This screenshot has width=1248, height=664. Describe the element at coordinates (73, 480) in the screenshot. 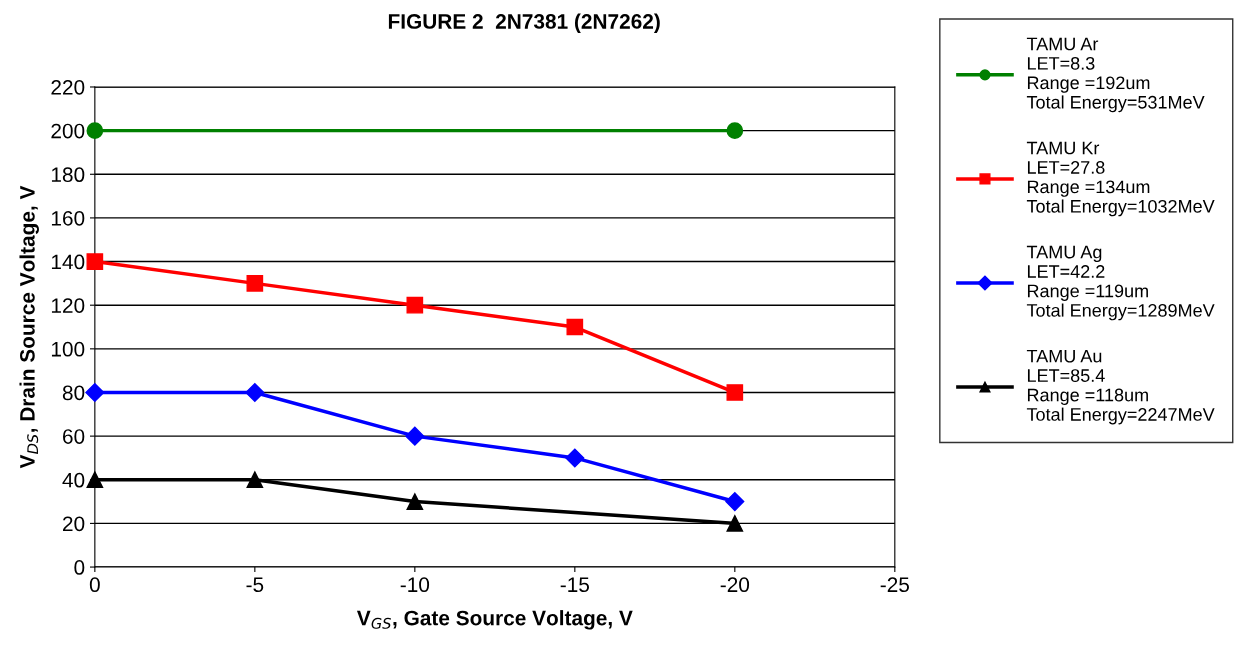

I see `y-tick-label: 40` at that location.